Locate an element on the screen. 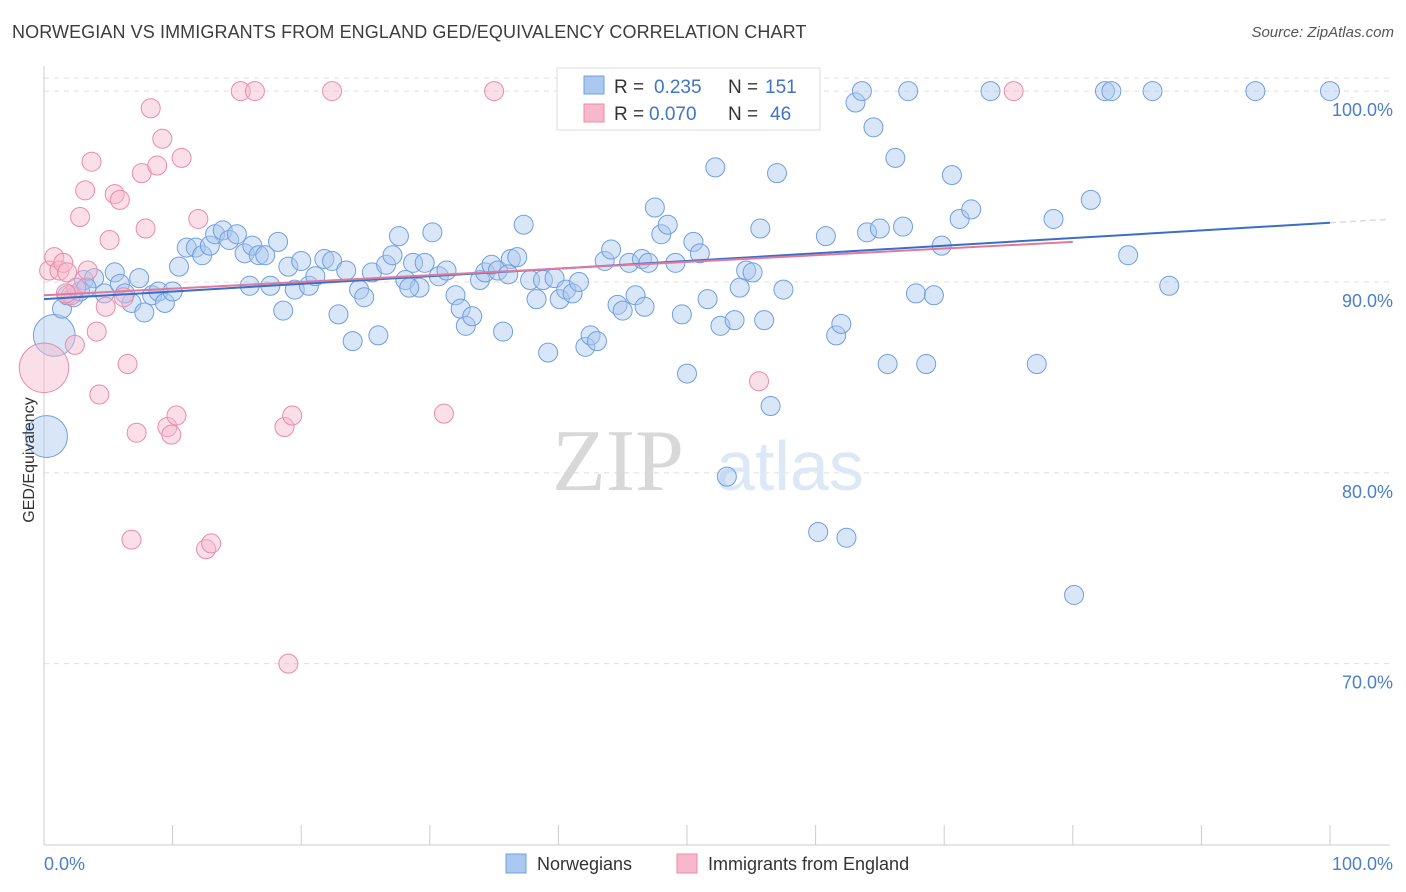 The image size is (1406, 892). bottom-legend-norwegians: Norwegians is located at coordinates (584, 864).